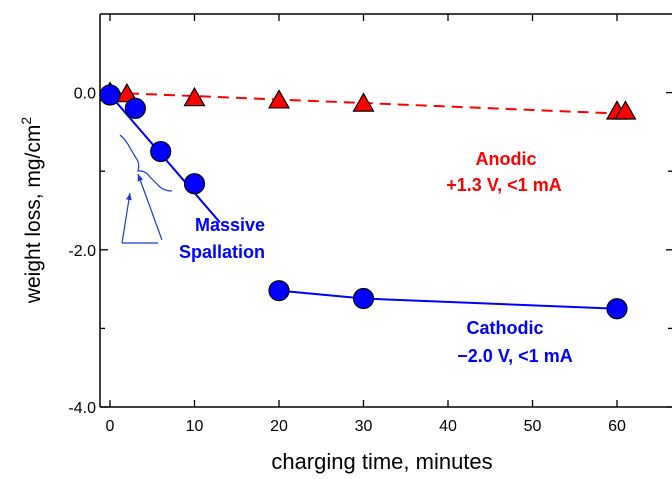 Image resolution: width=672 pixels, height=479 pixels. Describe the element at coordinates (150, 207) in the screenshot. I see `spallation-arrow-upper` at that location.